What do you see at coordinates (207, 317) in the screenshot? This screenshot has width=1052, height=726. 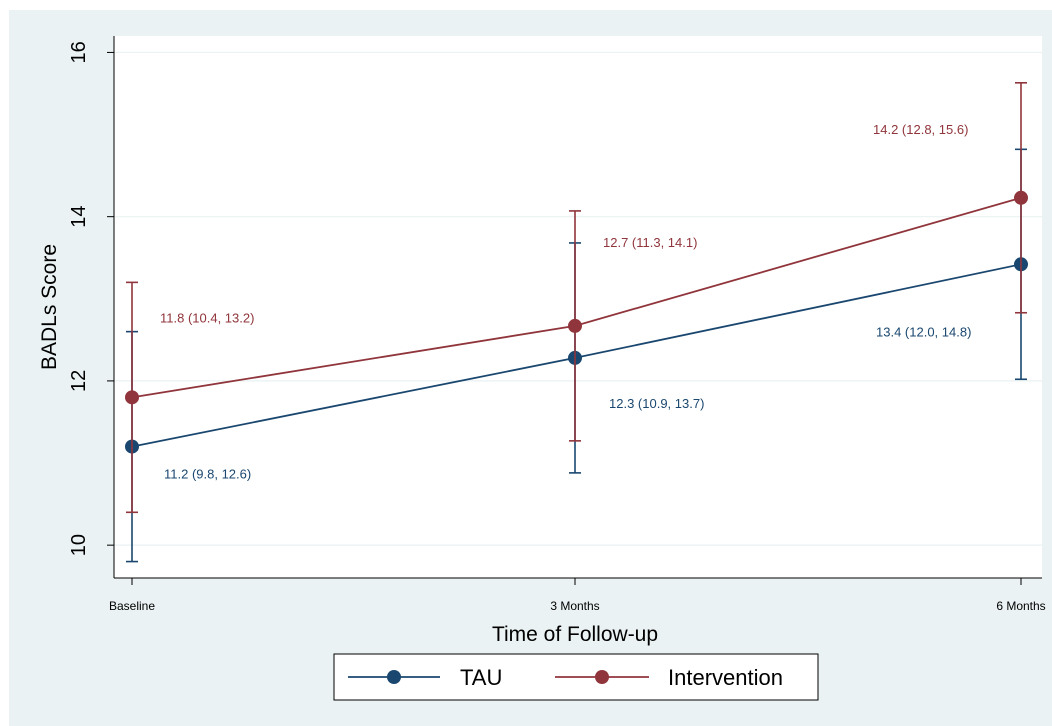 I see `data-label: 11.8 (10.4, 13.2)` at bounding box center [207, 317].